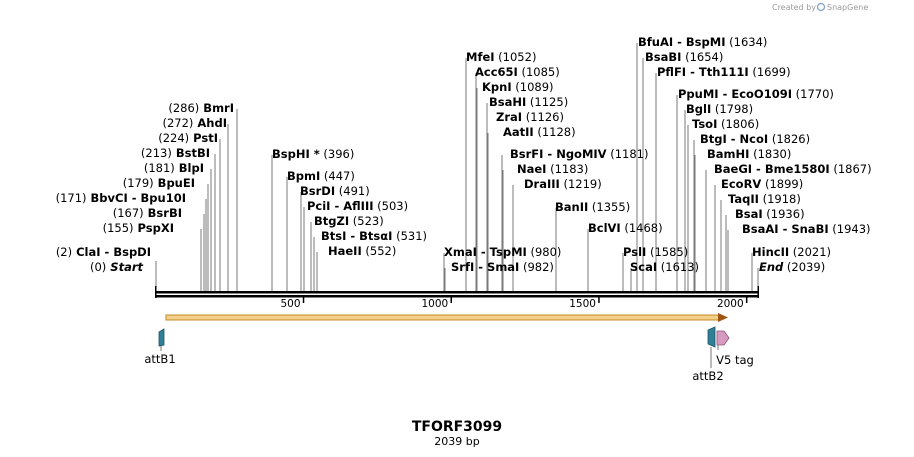  I want to click on site-label: BtgI - NcoI (1826), so click(755, 139).